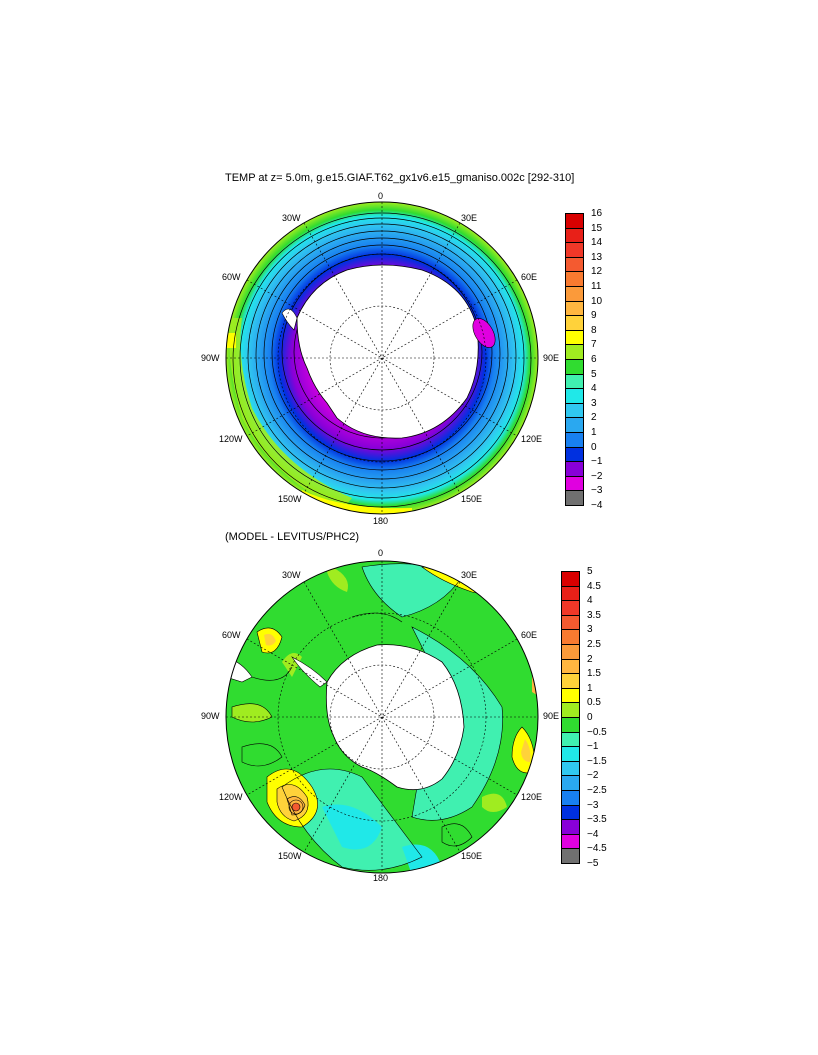 Image resolution: width=818 pixels, height=1055 pixels. I want to click on colorbar-label: −0.5, so click(597, 732).